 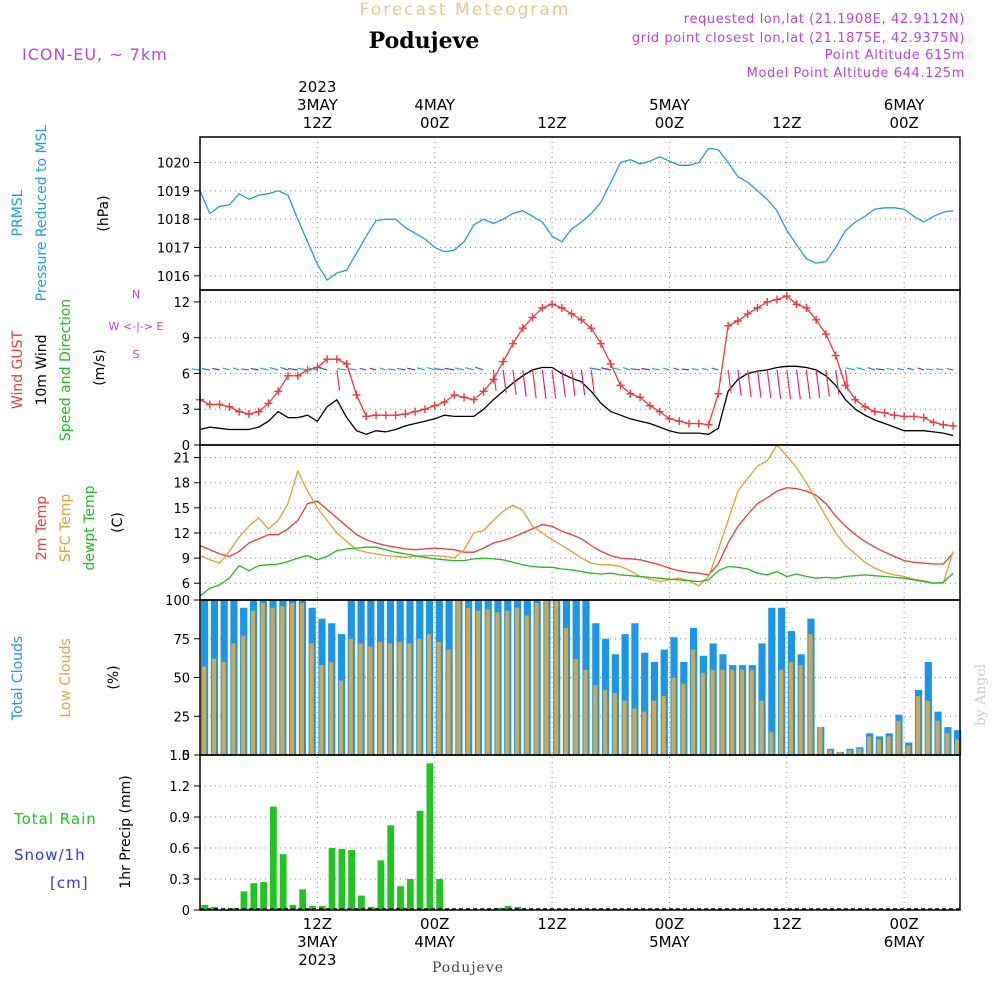 I want to click on series-label-p0-1: Pressure Reduced to MSL, so click(x=42, y=212).